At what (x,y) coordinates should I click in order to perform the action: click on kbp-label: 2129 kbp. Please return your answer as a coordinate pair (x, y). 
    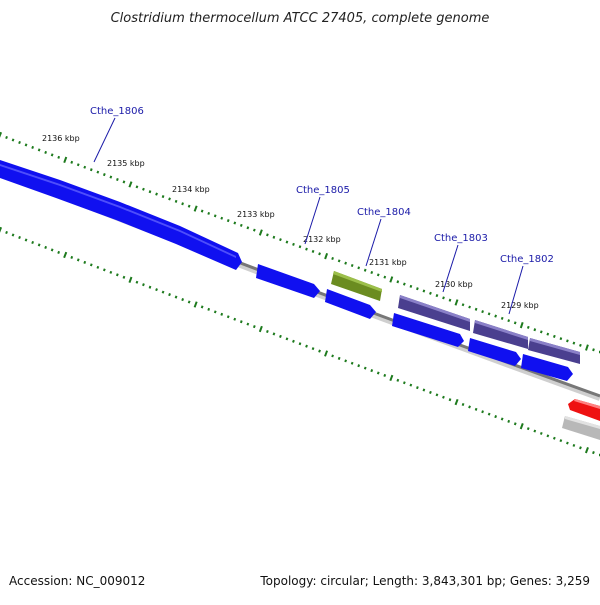
    Looking at the image, I should click on (520, 305).